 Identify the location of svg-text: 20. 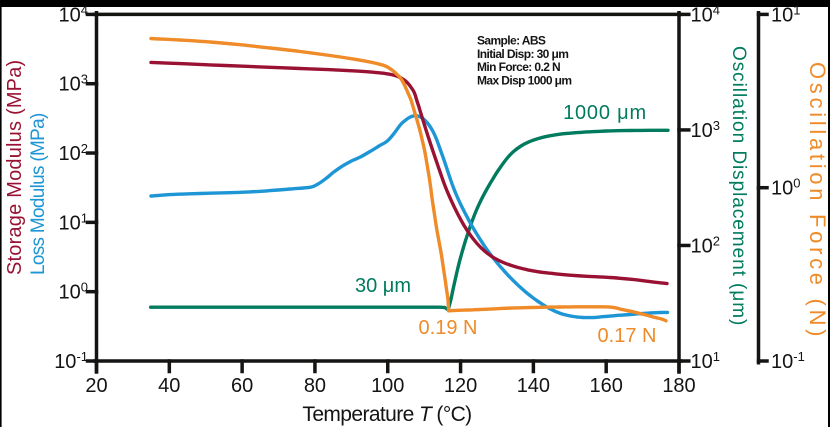
(96, 386).